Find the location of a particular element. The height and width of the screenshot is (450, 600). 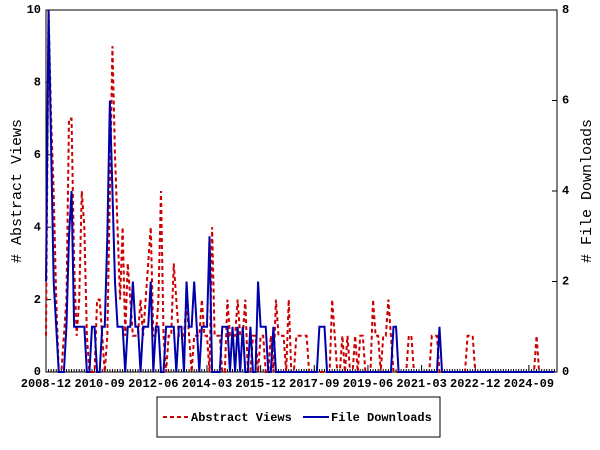

legend-label: File Downloads is located at coordinates (381, 418).